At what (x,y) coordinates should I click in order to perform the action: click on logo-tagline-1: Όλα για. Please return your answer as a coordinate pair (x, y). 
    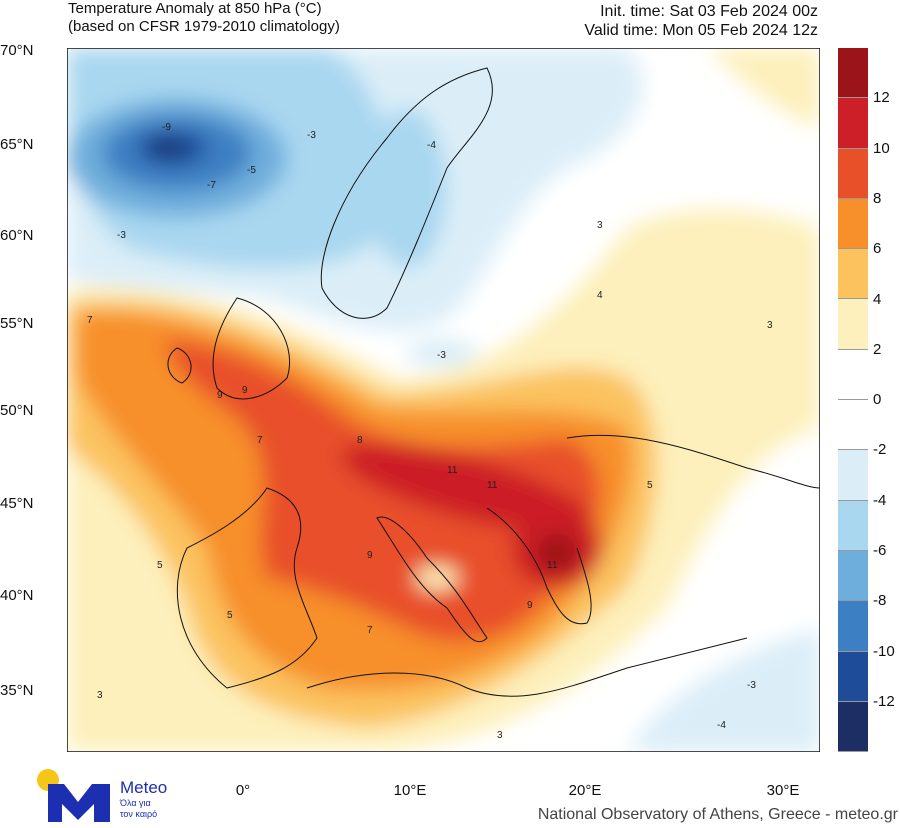
    Looking at the image, I should click on (135, 803).